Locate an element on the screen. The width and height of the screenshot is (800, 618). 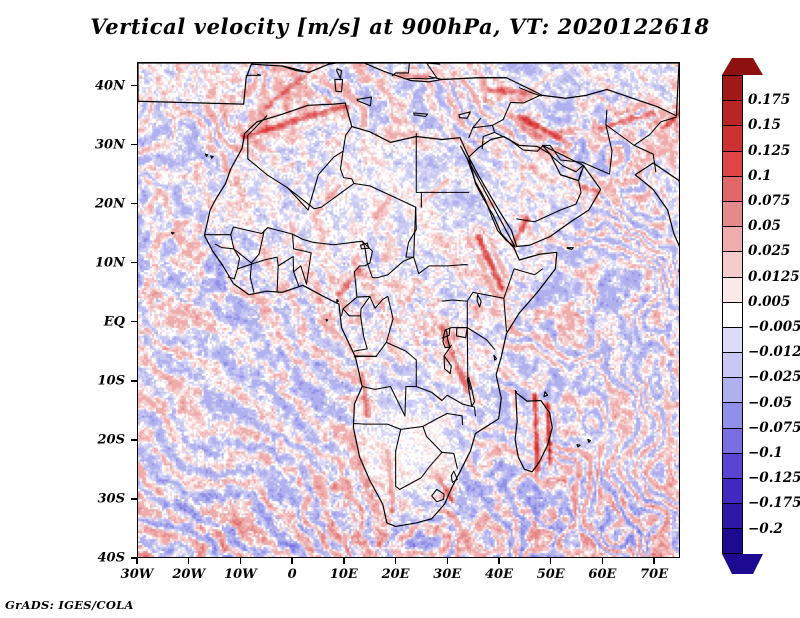
colorbar-tick-label: −0.075 is located at coordinates (774, 427).